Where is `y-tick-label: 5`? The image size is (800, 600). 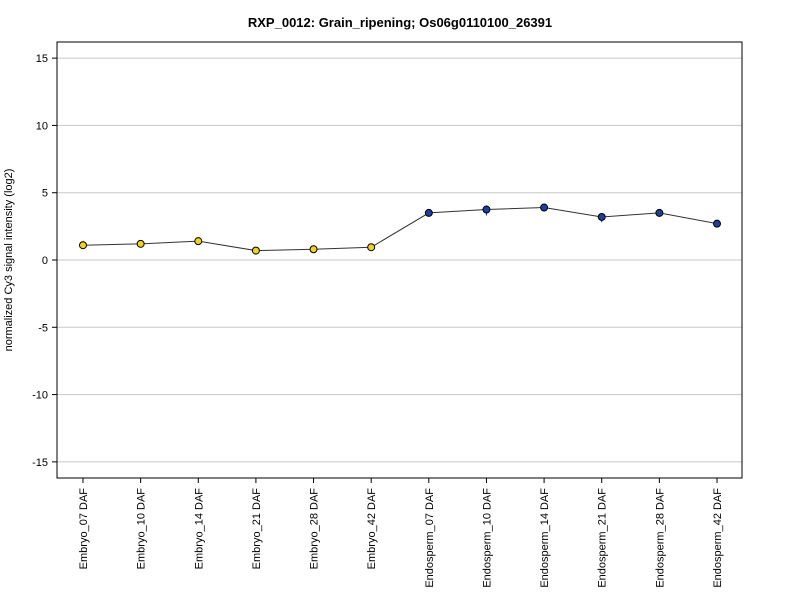 y-tick-label: 5 is located at coordinates (45, 194).